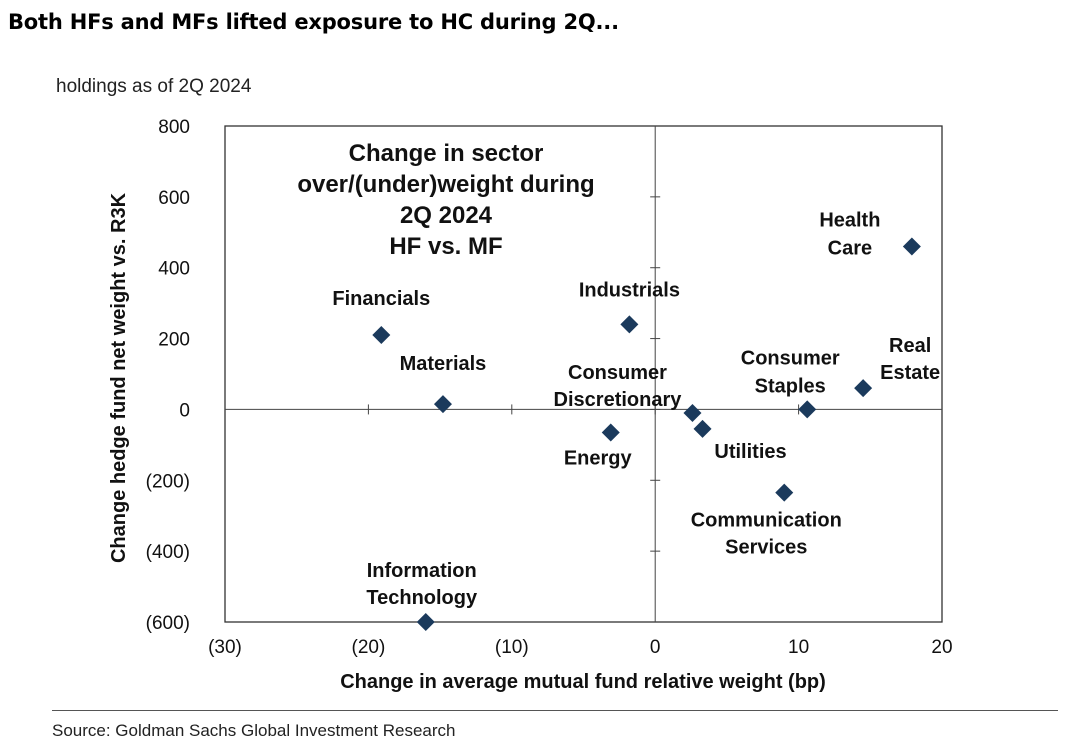 This screenshot has width=1080, height=753. I want to click on inner-title-line: over/(under)weight during, so click(445, 184).